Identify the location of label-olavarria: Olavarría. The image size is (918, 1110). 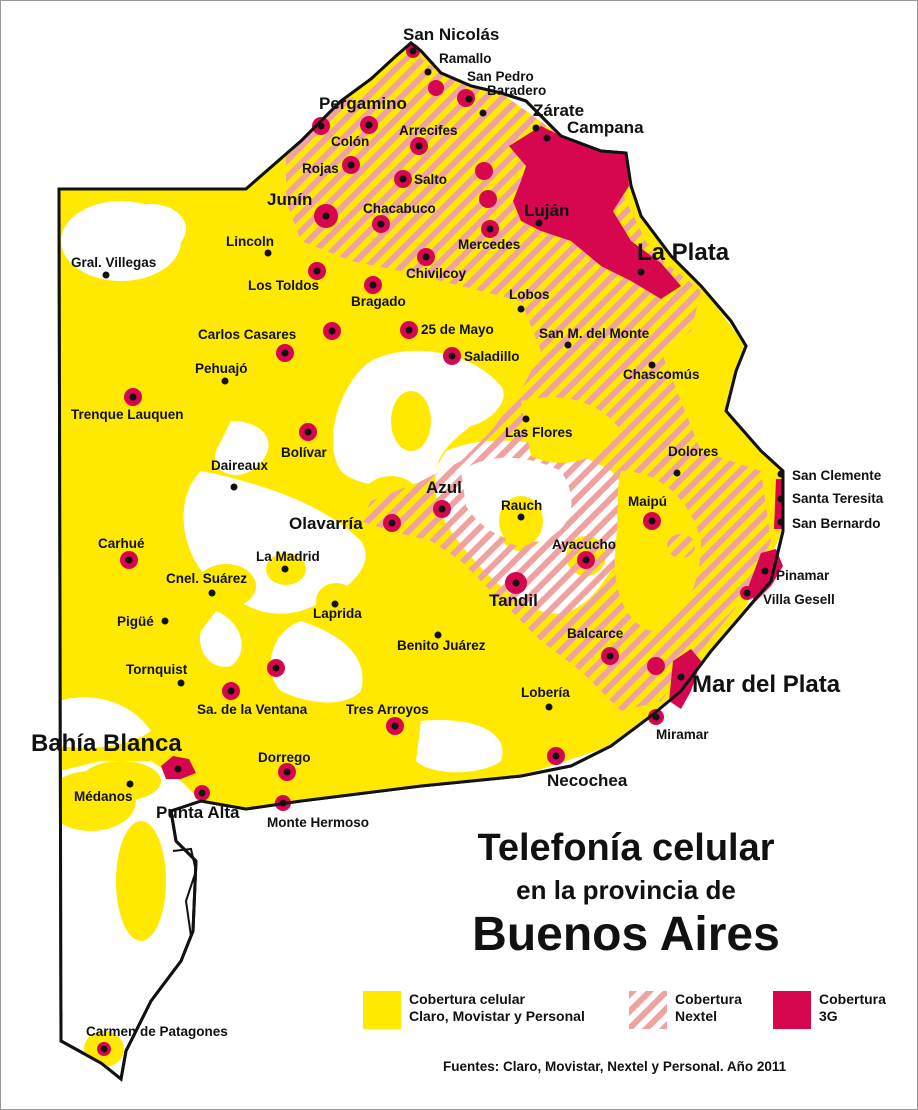
(326, 523).